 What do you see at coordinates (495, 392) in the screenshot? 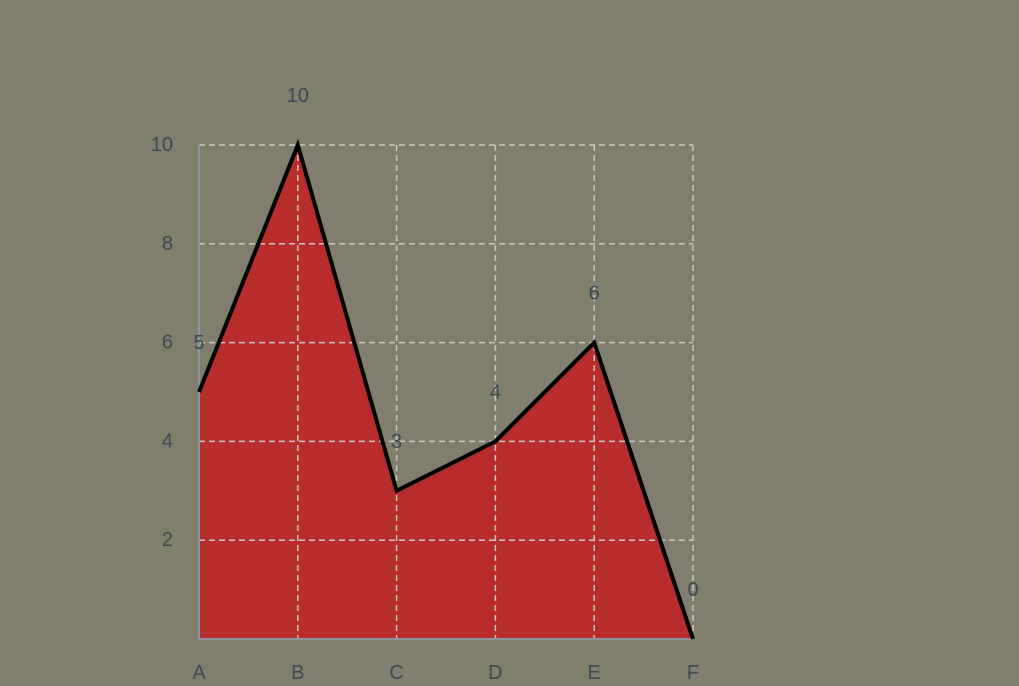
I see `data-label: 4` at bounding box center [495, 392].